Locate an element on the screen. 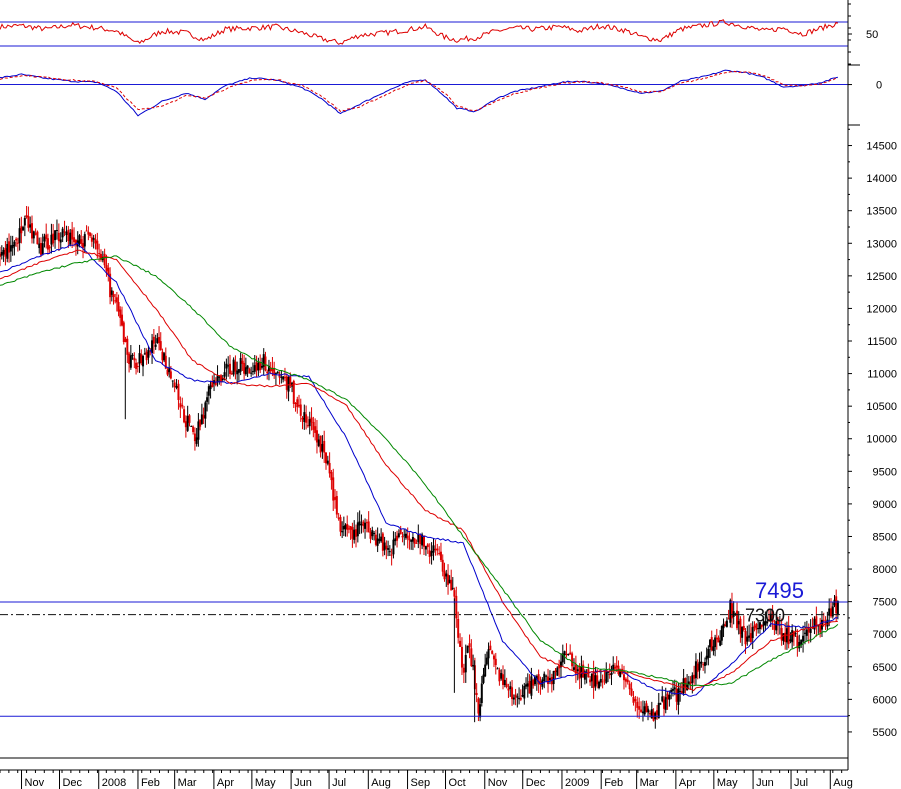 The height and width of the screenshot is (789, 901). x-tick-label: Dec is located at coordinates (72, 783).